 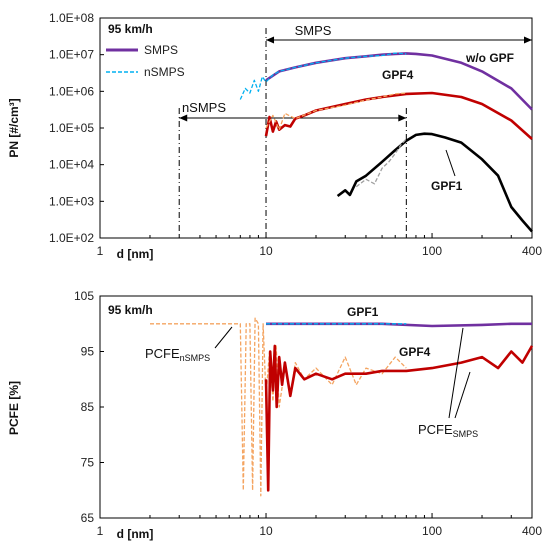 What do you see at coordinates (402, 118) in the screenshot?
I see `nsmps-arrow-head-right` at bounding box center [402, 118].